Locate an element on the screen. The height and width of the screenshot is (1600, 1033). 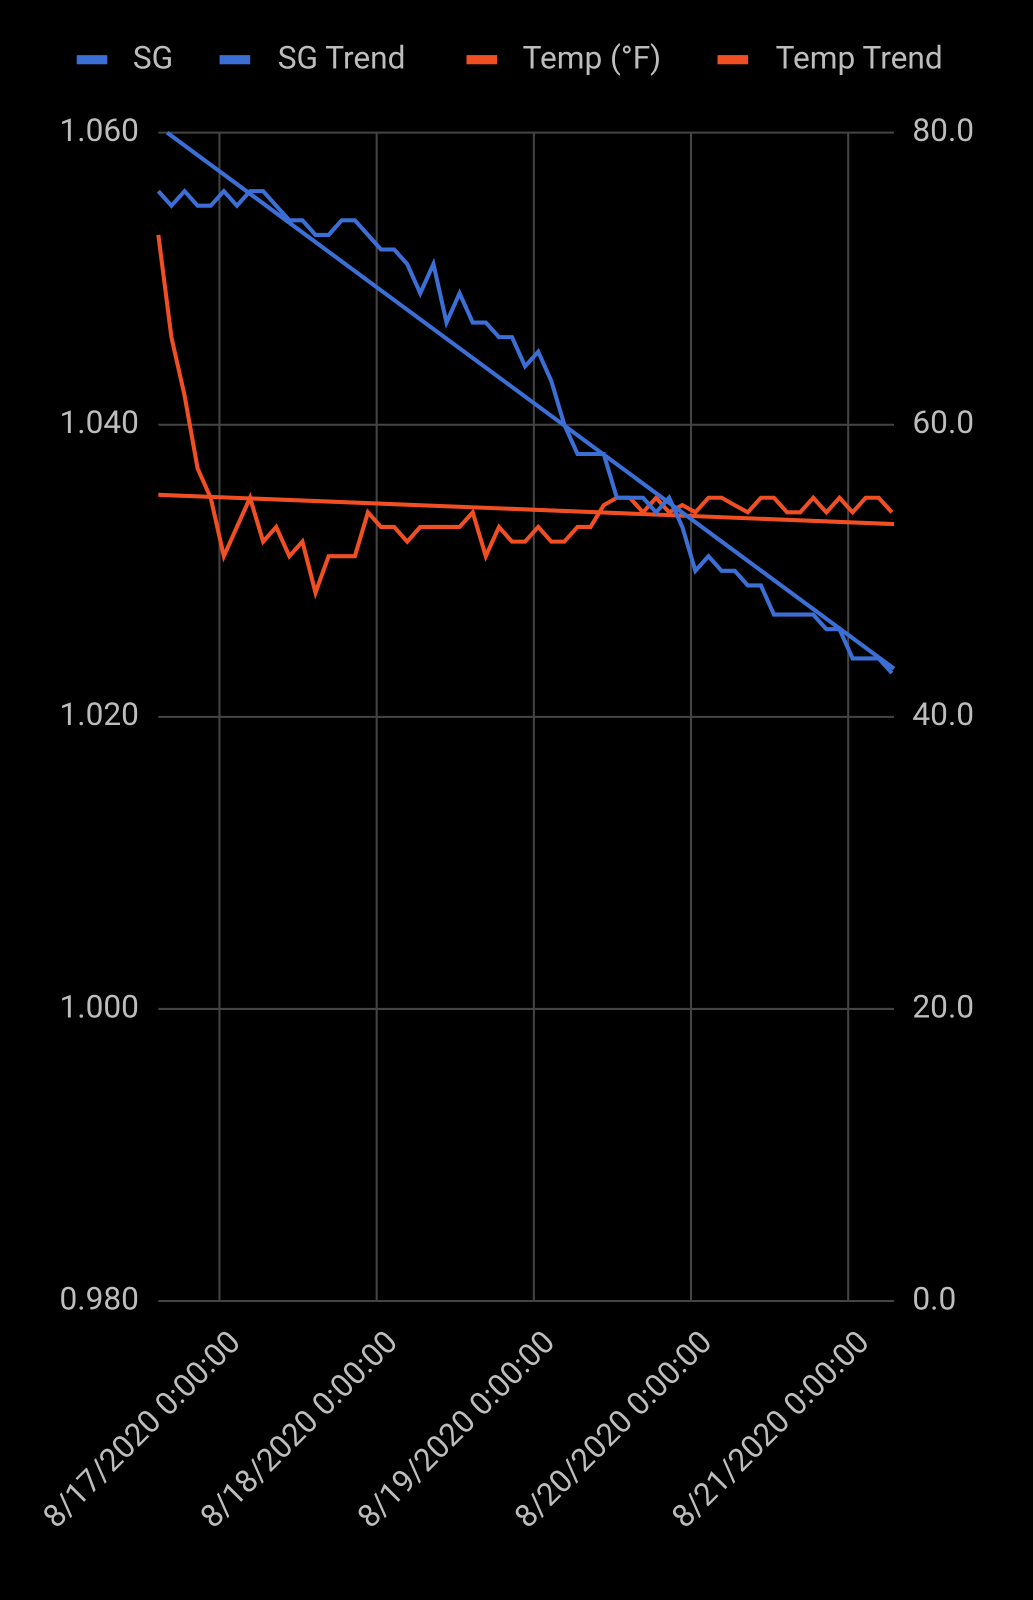
legend-label: SG is located at coordinates (153, 58).